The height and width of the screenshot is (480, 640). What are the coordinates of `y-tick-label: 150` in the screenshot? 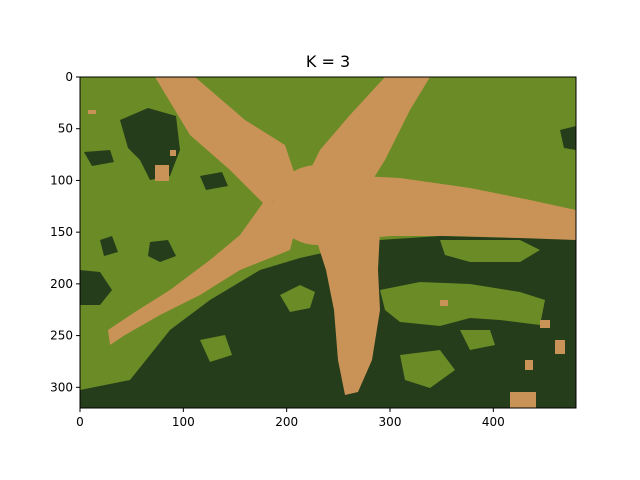 It's located at (61, 232).